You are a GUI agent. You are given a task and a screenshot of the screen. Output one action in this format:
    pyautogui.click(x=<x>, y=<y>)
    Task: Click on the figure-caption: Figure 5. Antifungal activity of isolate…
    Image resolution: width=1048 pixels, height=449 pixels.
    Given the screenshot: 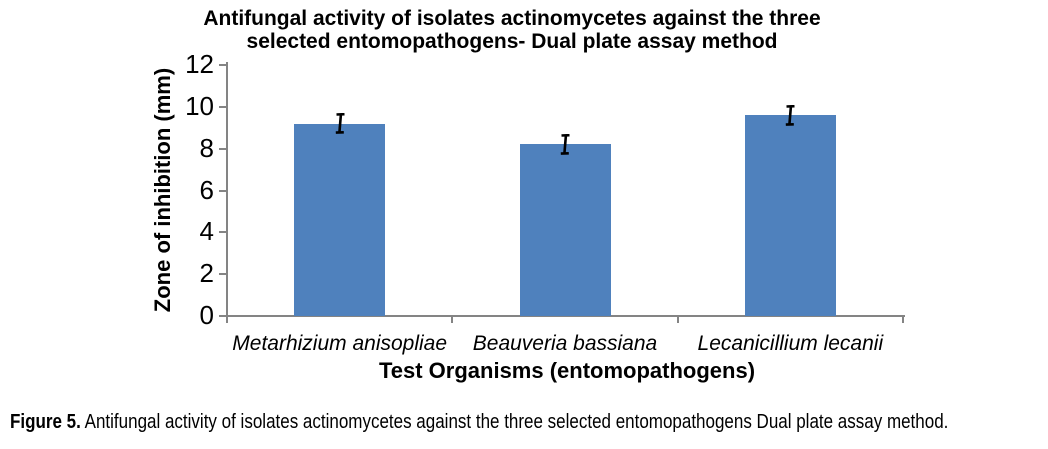 What is the action you would take?
    pyautogui.click(x=526, y=422)
    